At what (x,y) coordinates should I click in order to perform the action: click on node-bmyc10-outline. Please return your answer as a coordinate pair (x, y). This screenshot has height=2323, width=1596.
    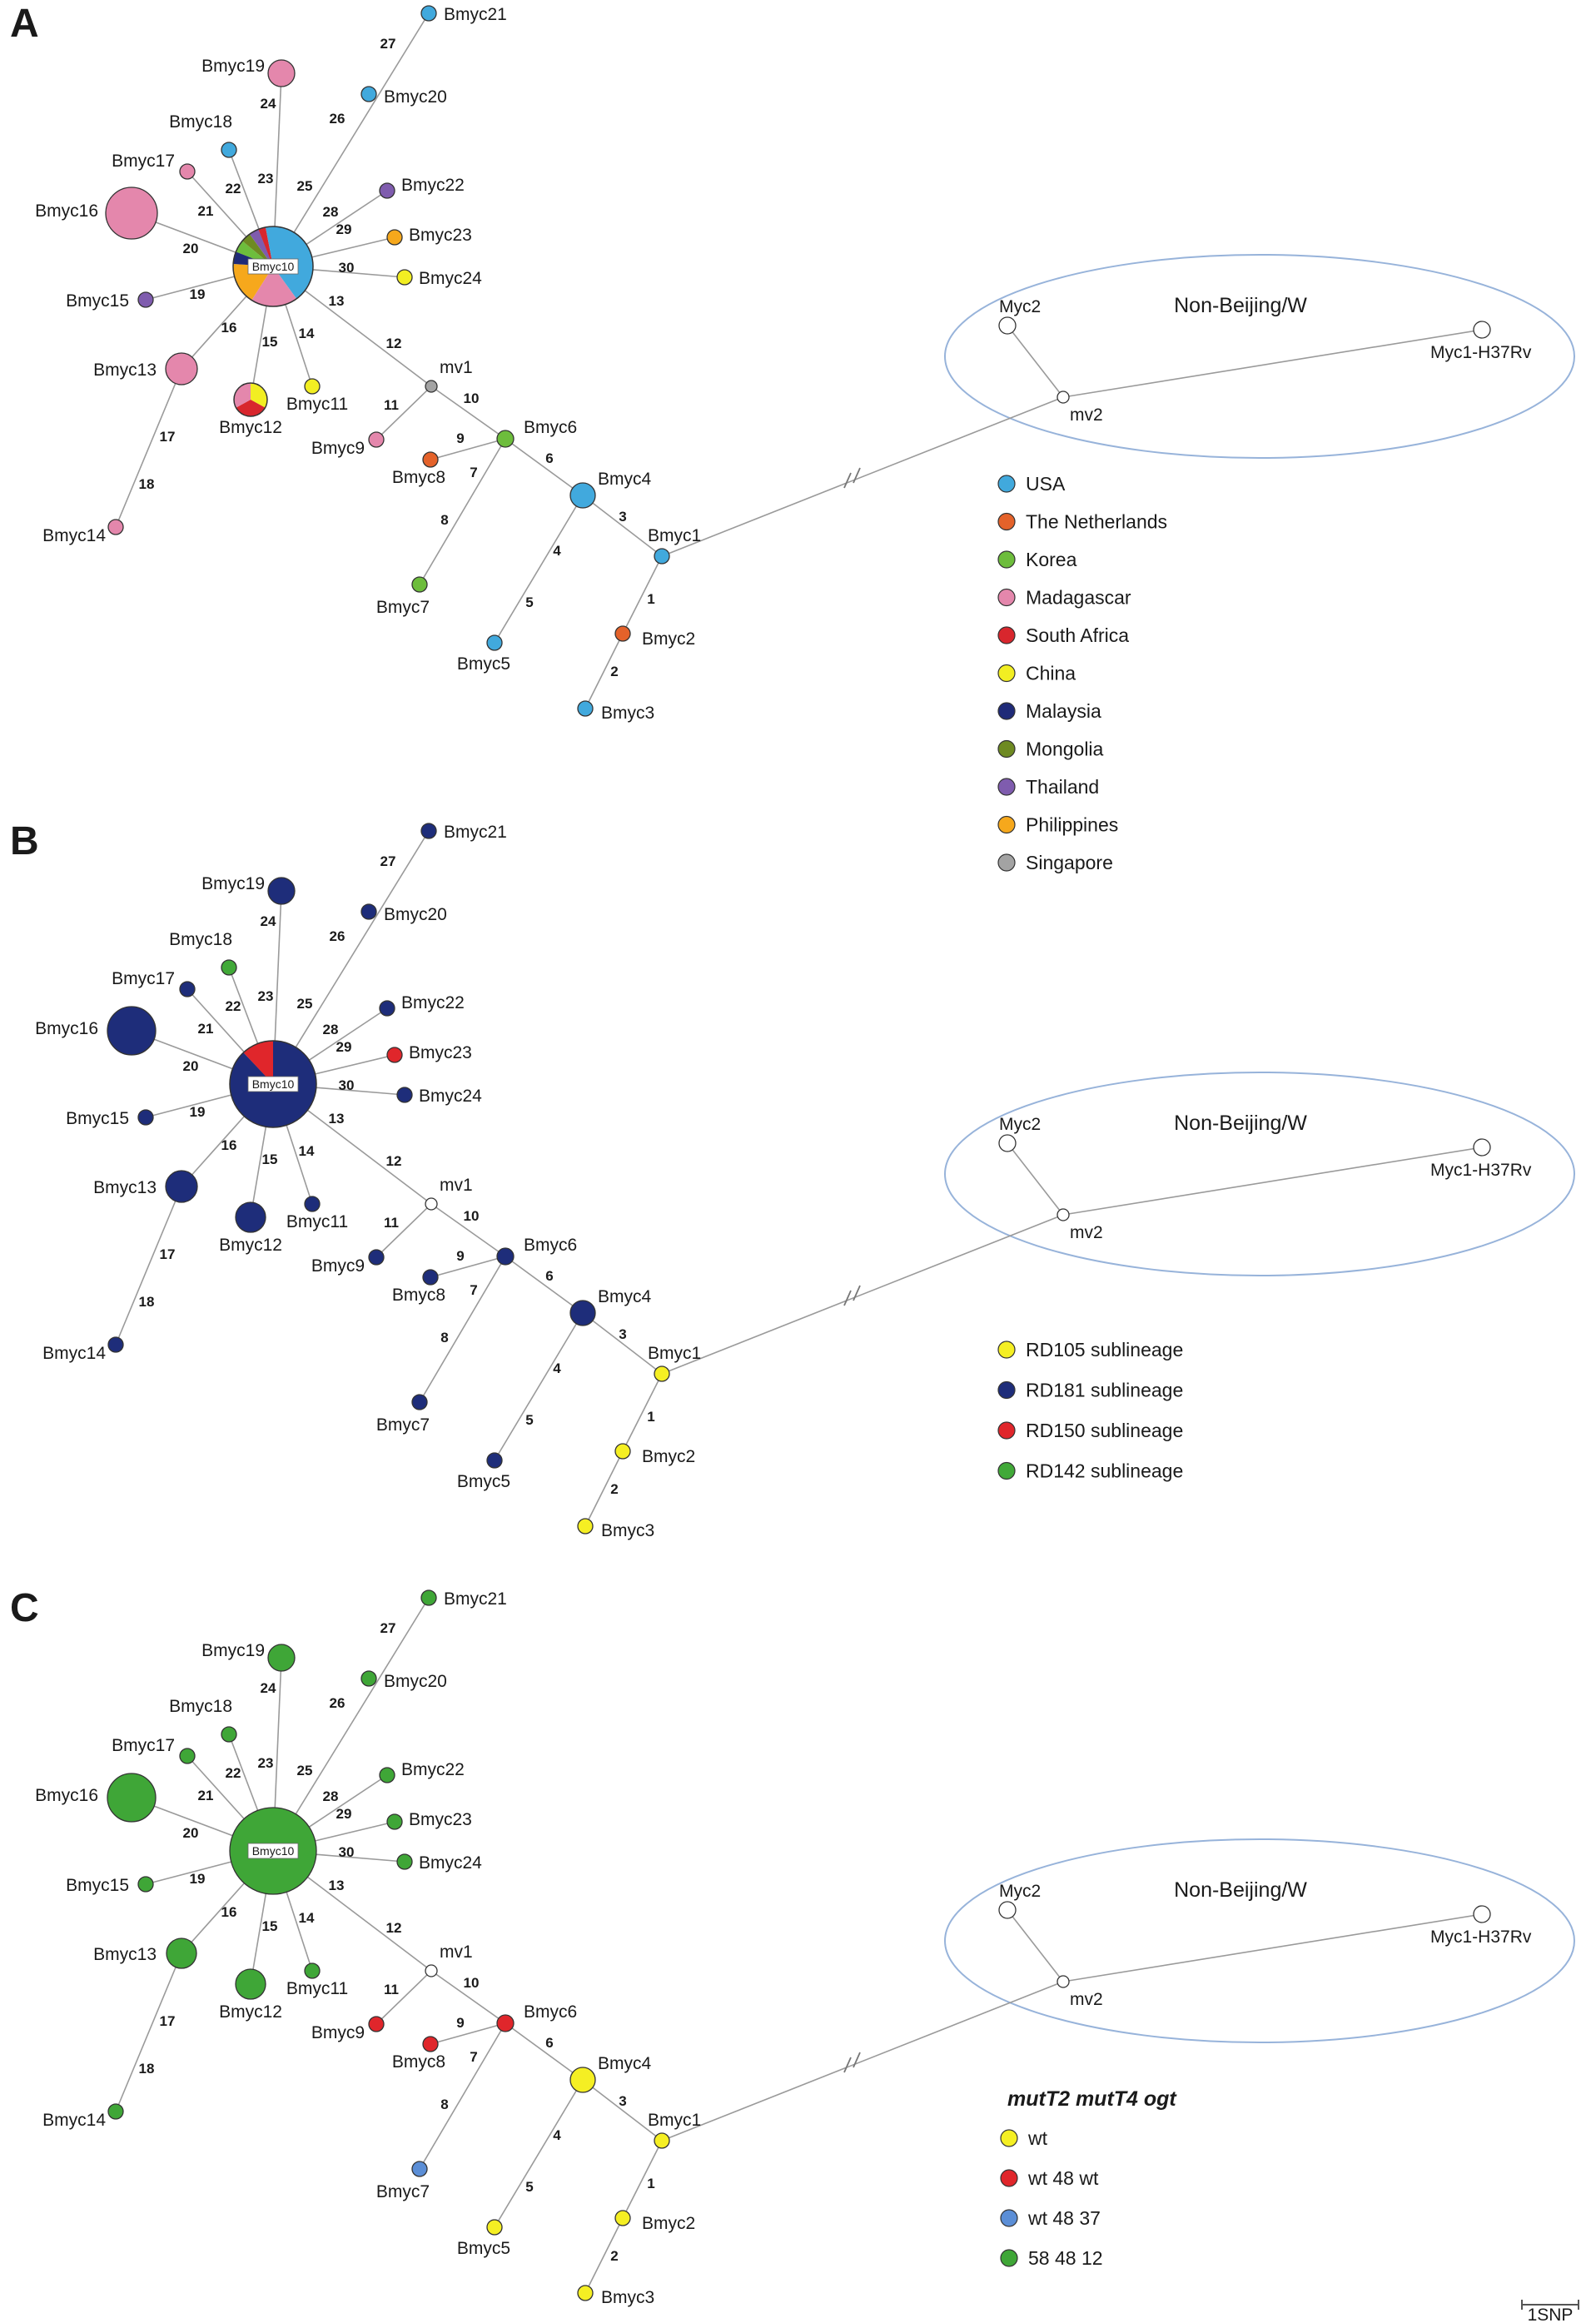
    Looking at the image, I should click on (273, 266).